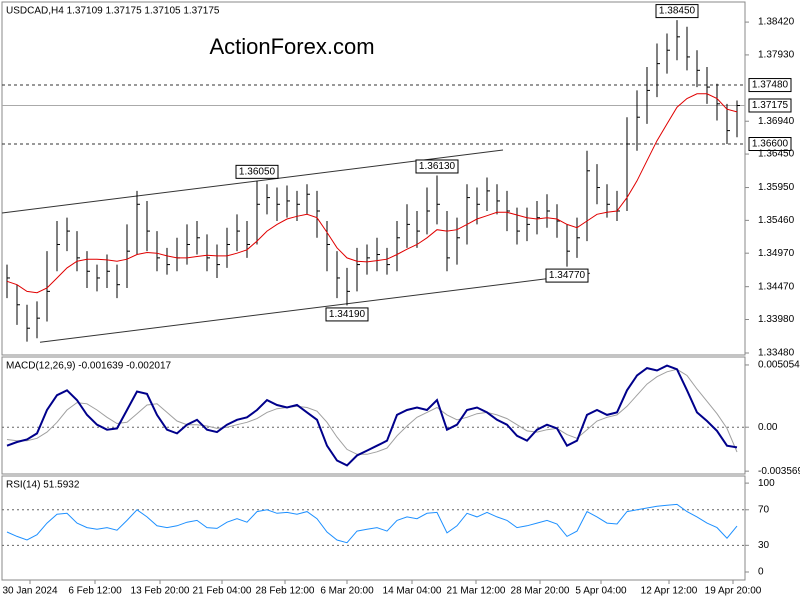 Image resolution: width=800 pixels, height=600 pixels. What do you see at coordinates (779, 365) in the screenshot?
I see `y-tick-label: 0.005054` at bounding box center [779, 365].